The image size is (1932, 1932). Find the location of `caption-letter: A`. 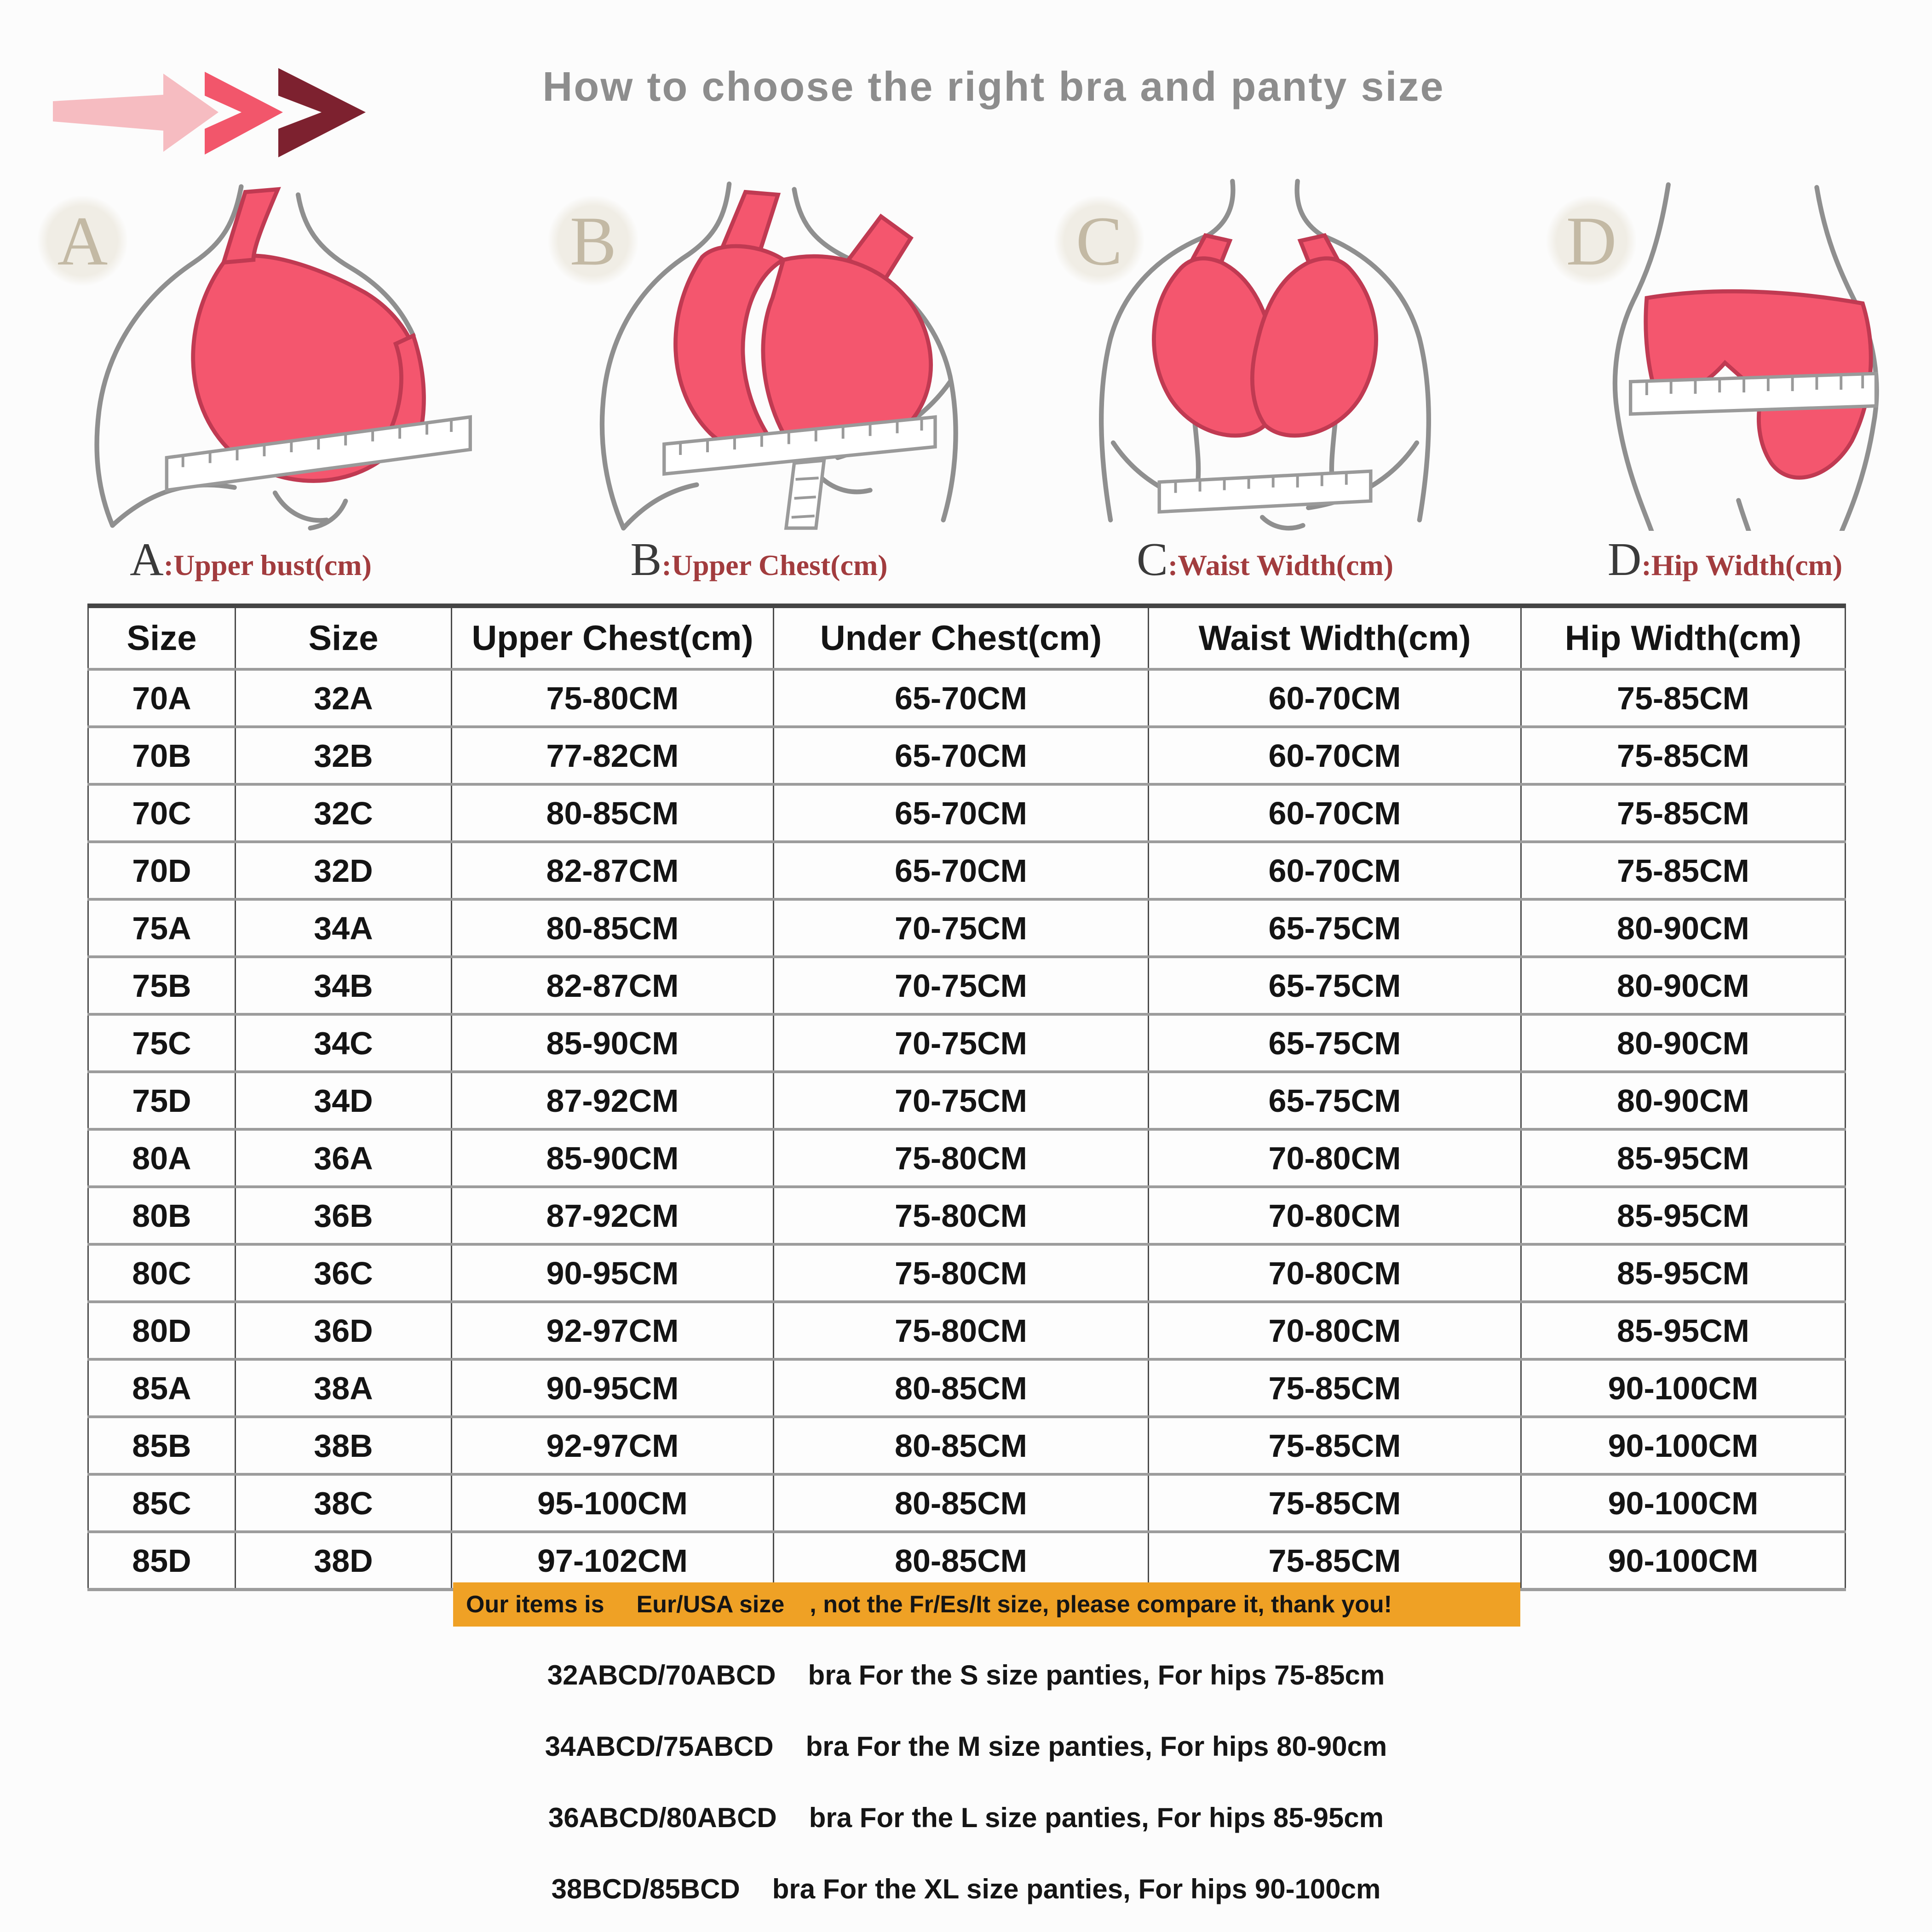

caption-letter: A is located at coordinates (147, 560).